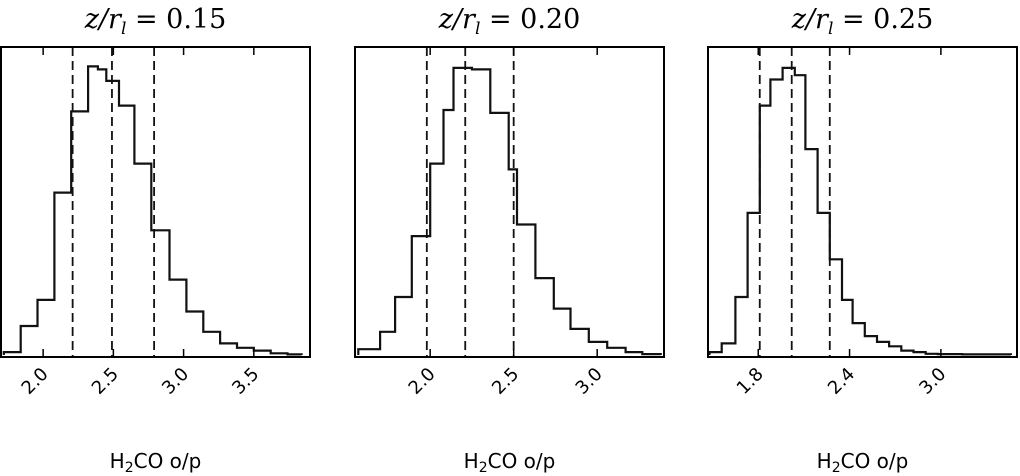 The width and height of the screenshot is (1020, 476). Describe the element at coordinates (841, 381) in the screenshot. I see `x-tick-label: 2.4` at that location.